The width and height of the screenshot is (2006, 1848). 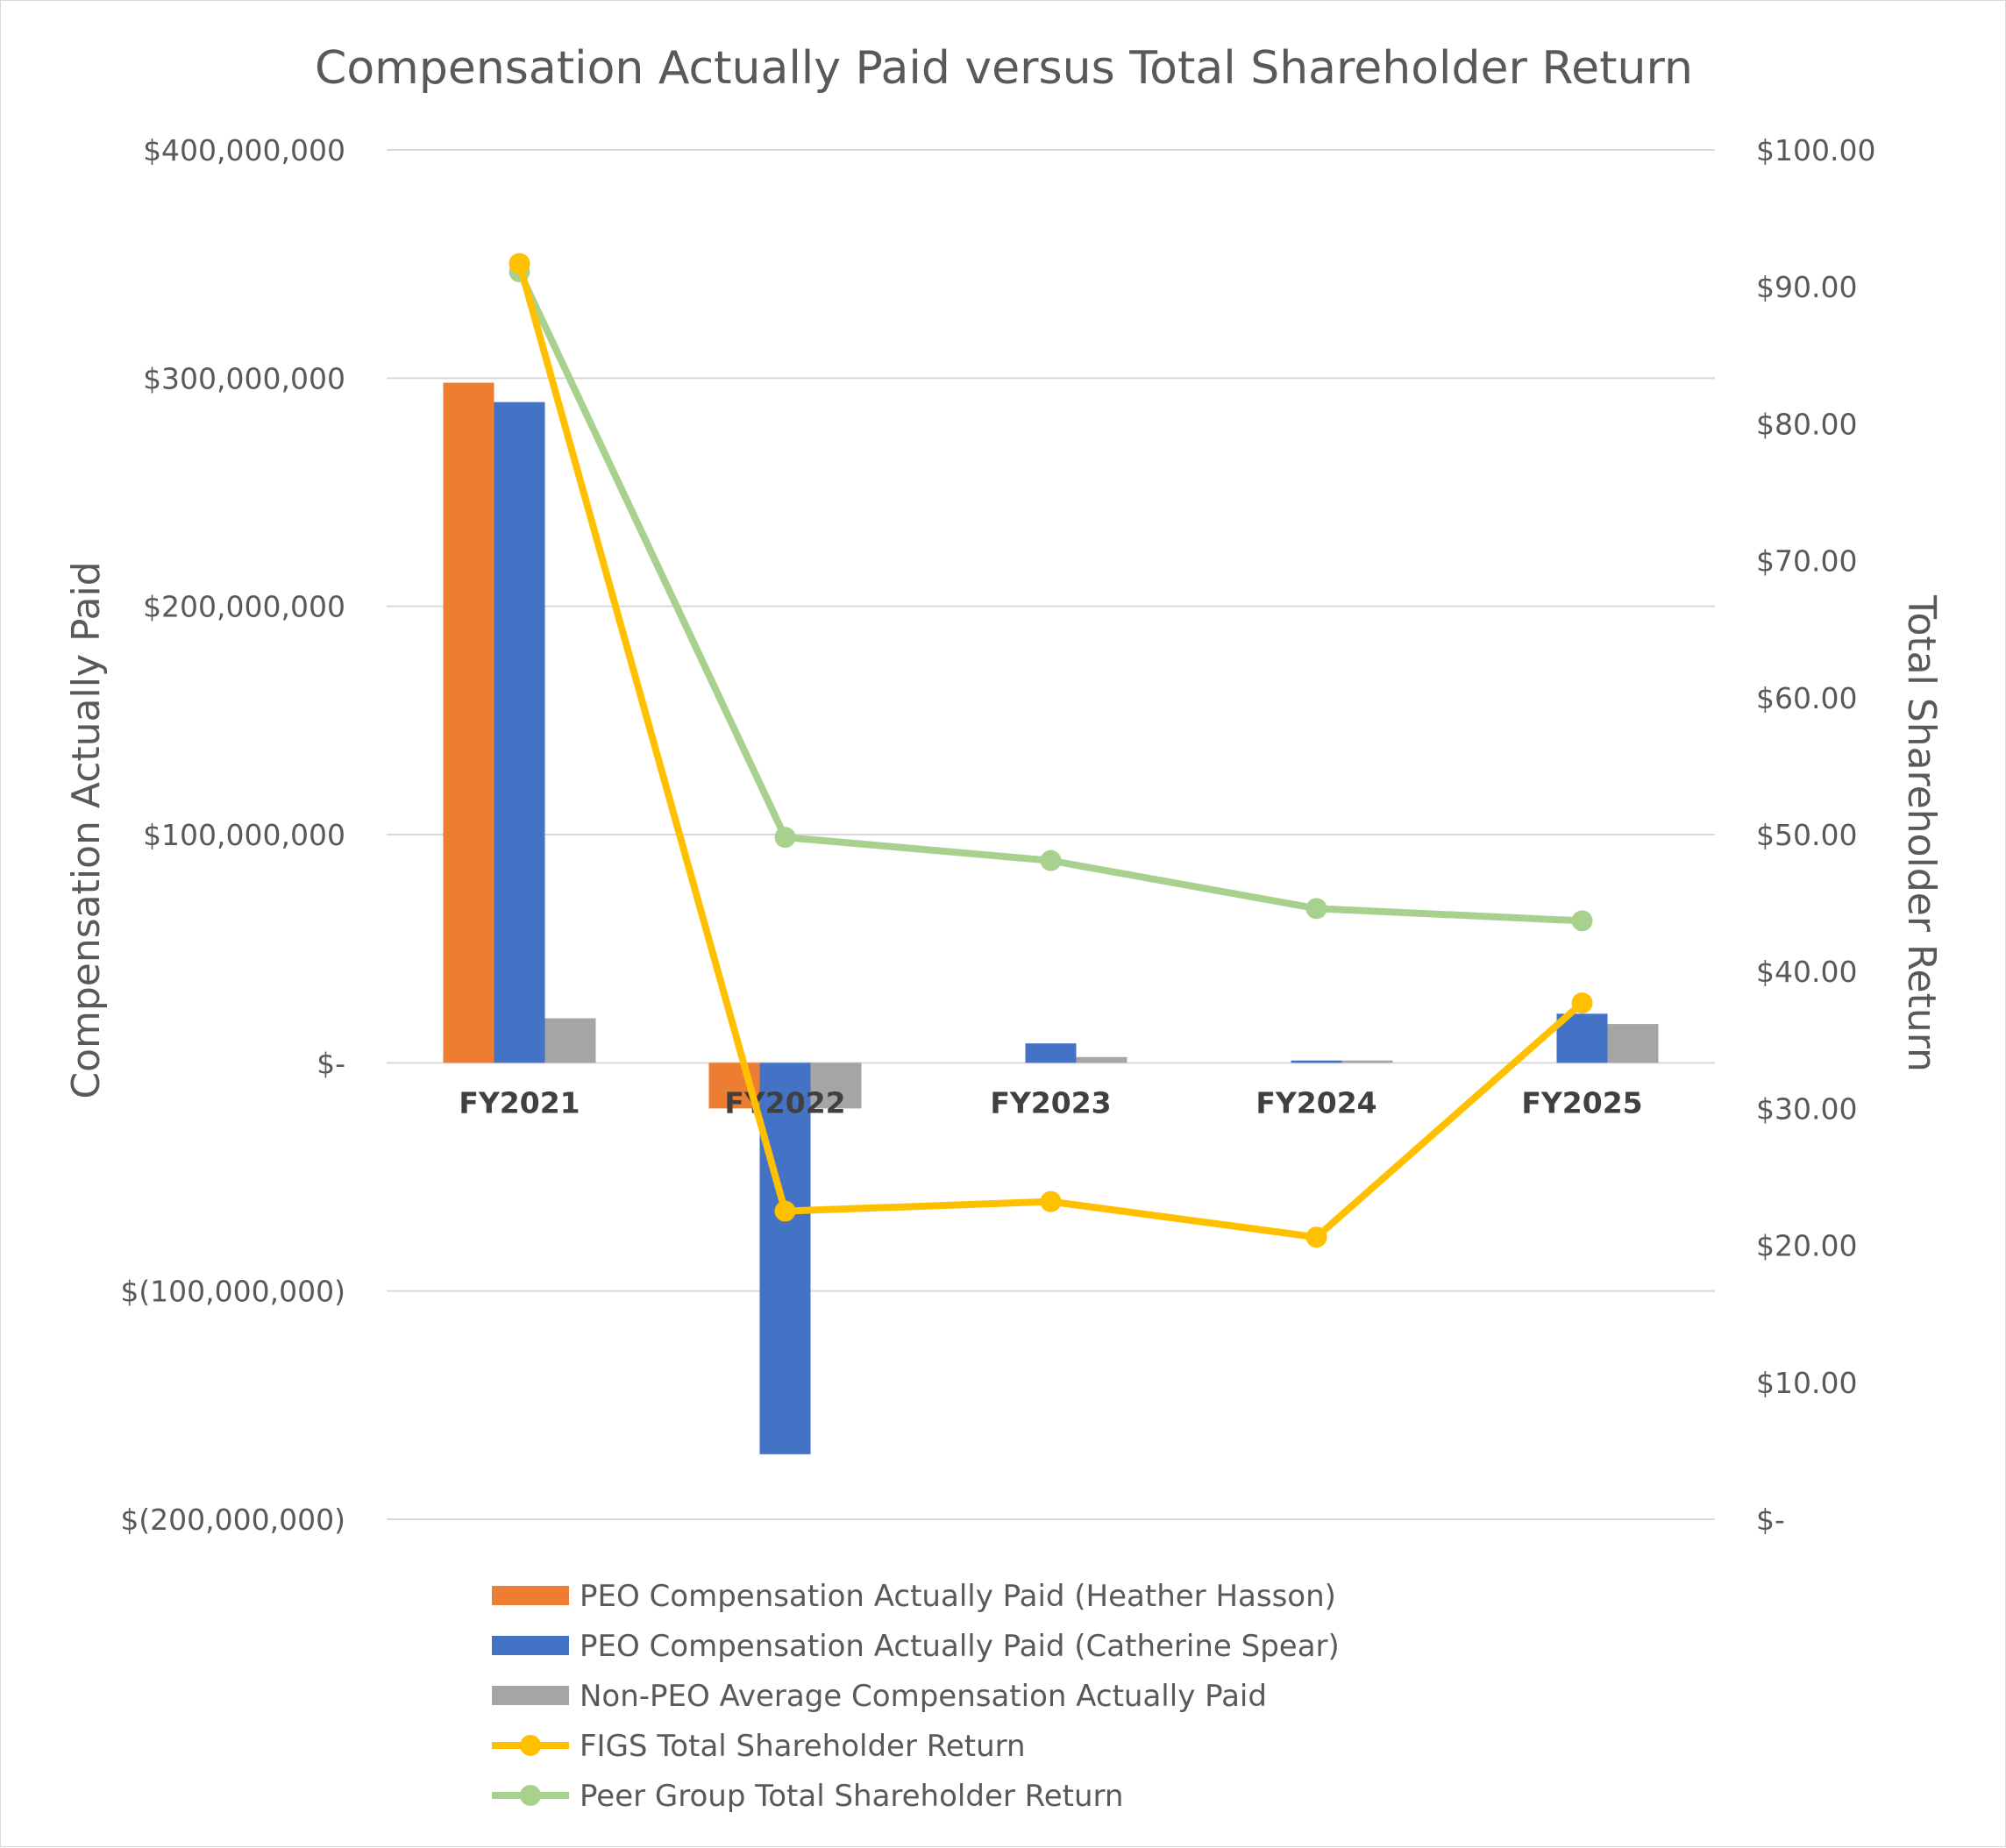 I want to click on y-right-tick-label: $-, so click(x=1770, y=1520).